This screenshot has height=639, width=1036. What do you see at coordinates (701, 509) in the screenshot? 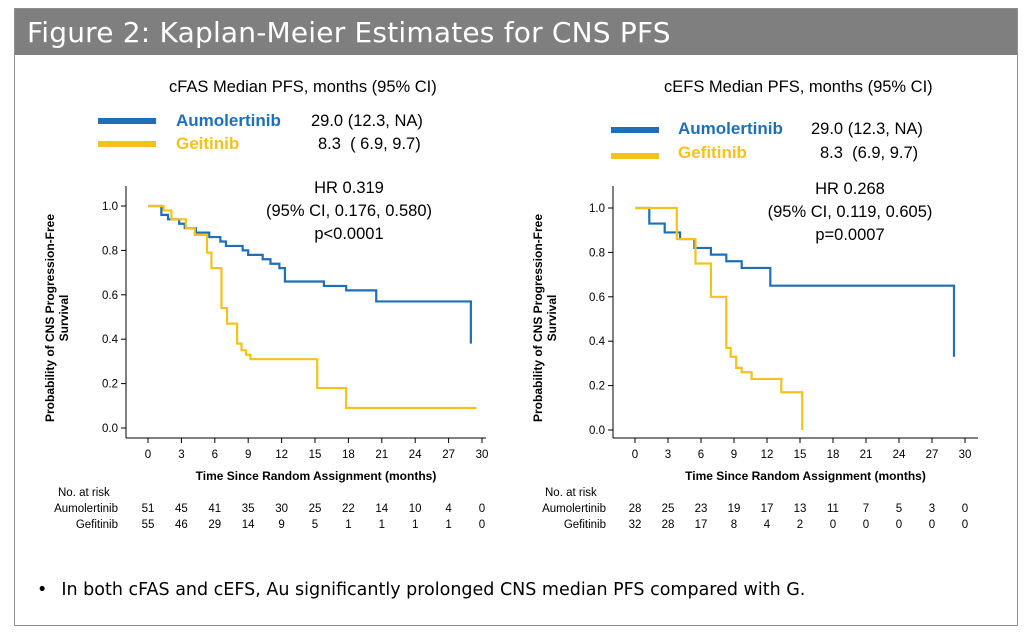
I see `risk-cell: 23` at bounding box center [701, 509].